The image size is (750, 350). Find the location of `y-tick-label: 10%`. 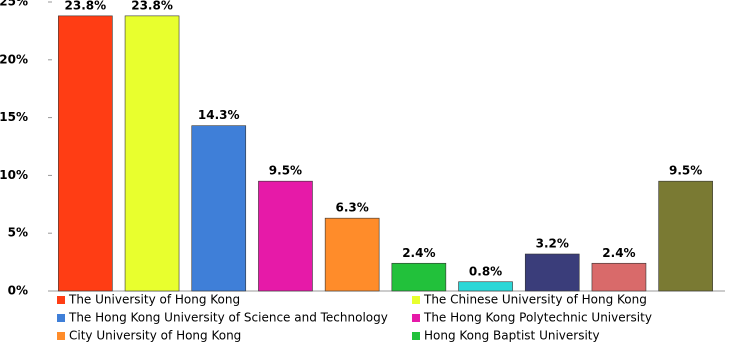

y-tick-label: 10% is located at coordinates (14, 175).